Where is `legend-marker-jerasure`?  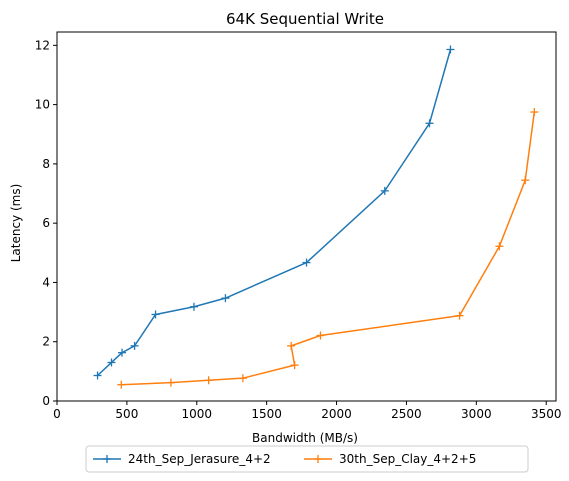
legend-marker-jerasure is located at coordinates (107, 459).